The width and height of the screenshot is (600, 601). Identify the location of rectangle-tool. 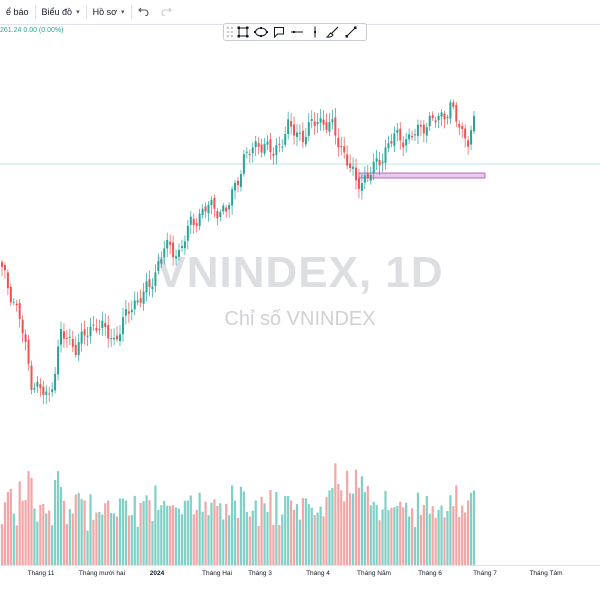
(243, 32).